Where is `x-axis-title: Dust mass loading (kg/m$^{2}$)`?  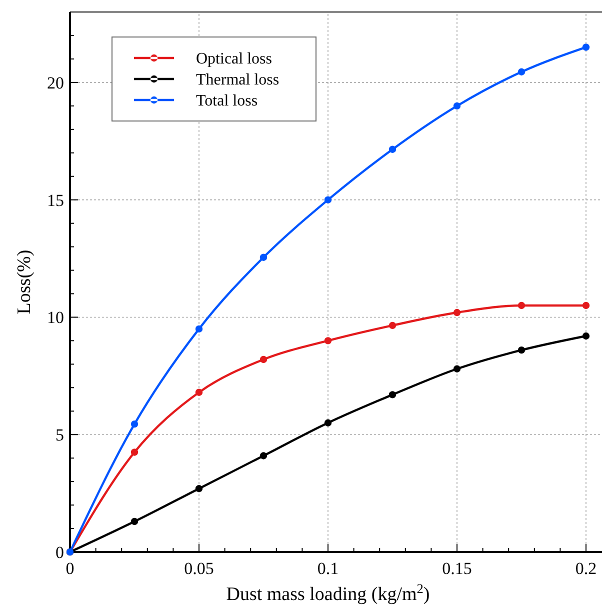
x-axis-title: Dust mass loading (kg/m$^{2}$) is located at coordinates (328, 592).